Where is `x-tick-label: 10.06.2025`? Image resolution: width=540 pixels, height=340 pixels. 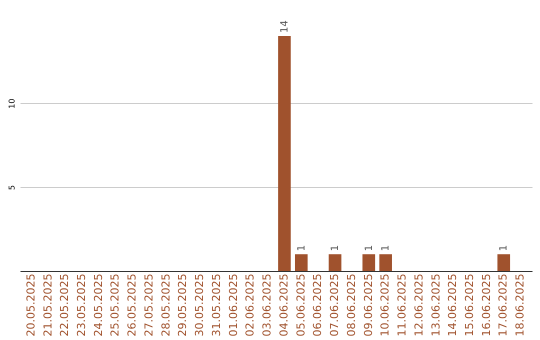
x-tick-label: 10.06.2025 is located at coordinates (385, 305).